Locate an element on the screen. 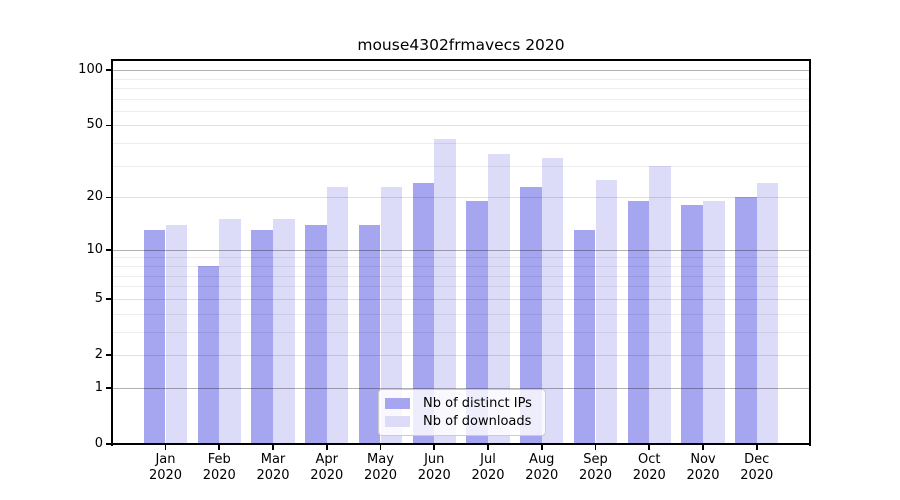  x-tick-mar is located at coordinates (273, 447).